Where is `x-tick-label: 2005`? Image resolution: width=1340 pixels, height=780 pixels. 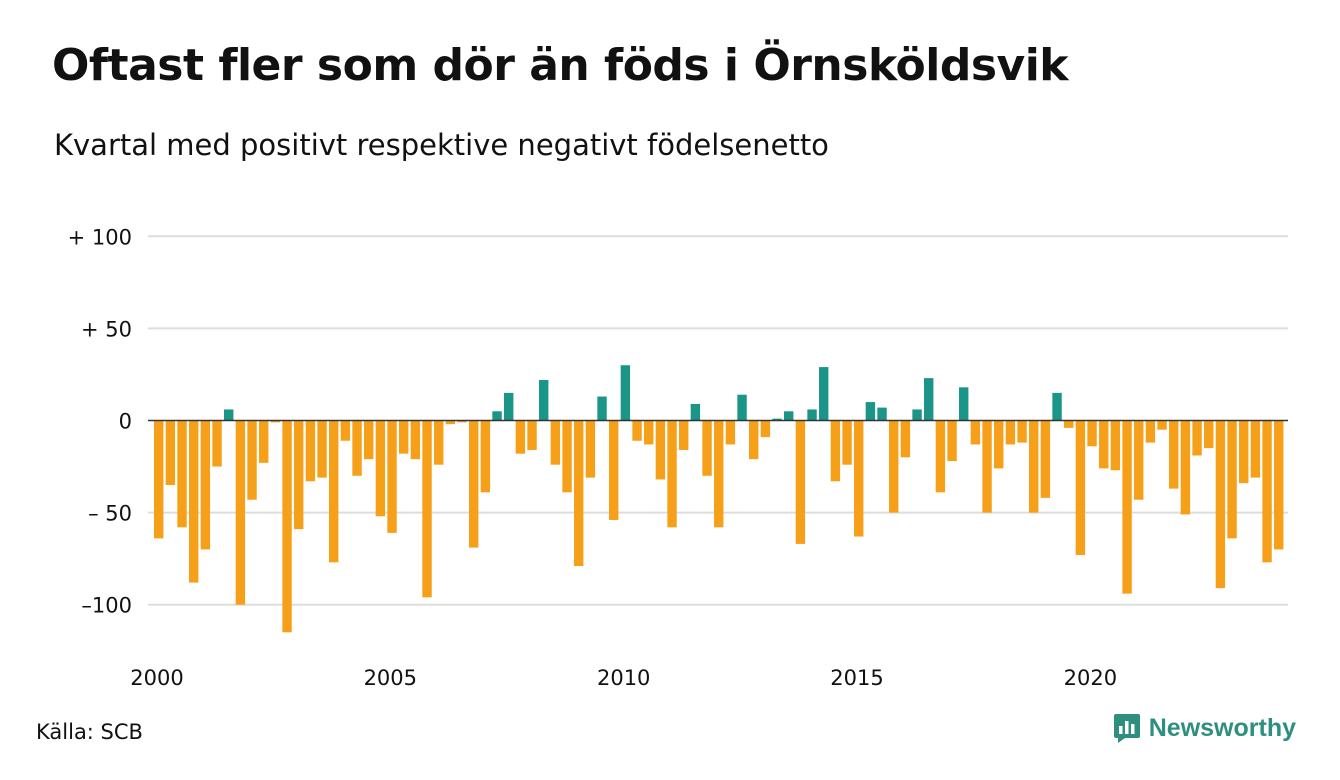
x-tick-label: 2005 is located at coordinates (390, 678).